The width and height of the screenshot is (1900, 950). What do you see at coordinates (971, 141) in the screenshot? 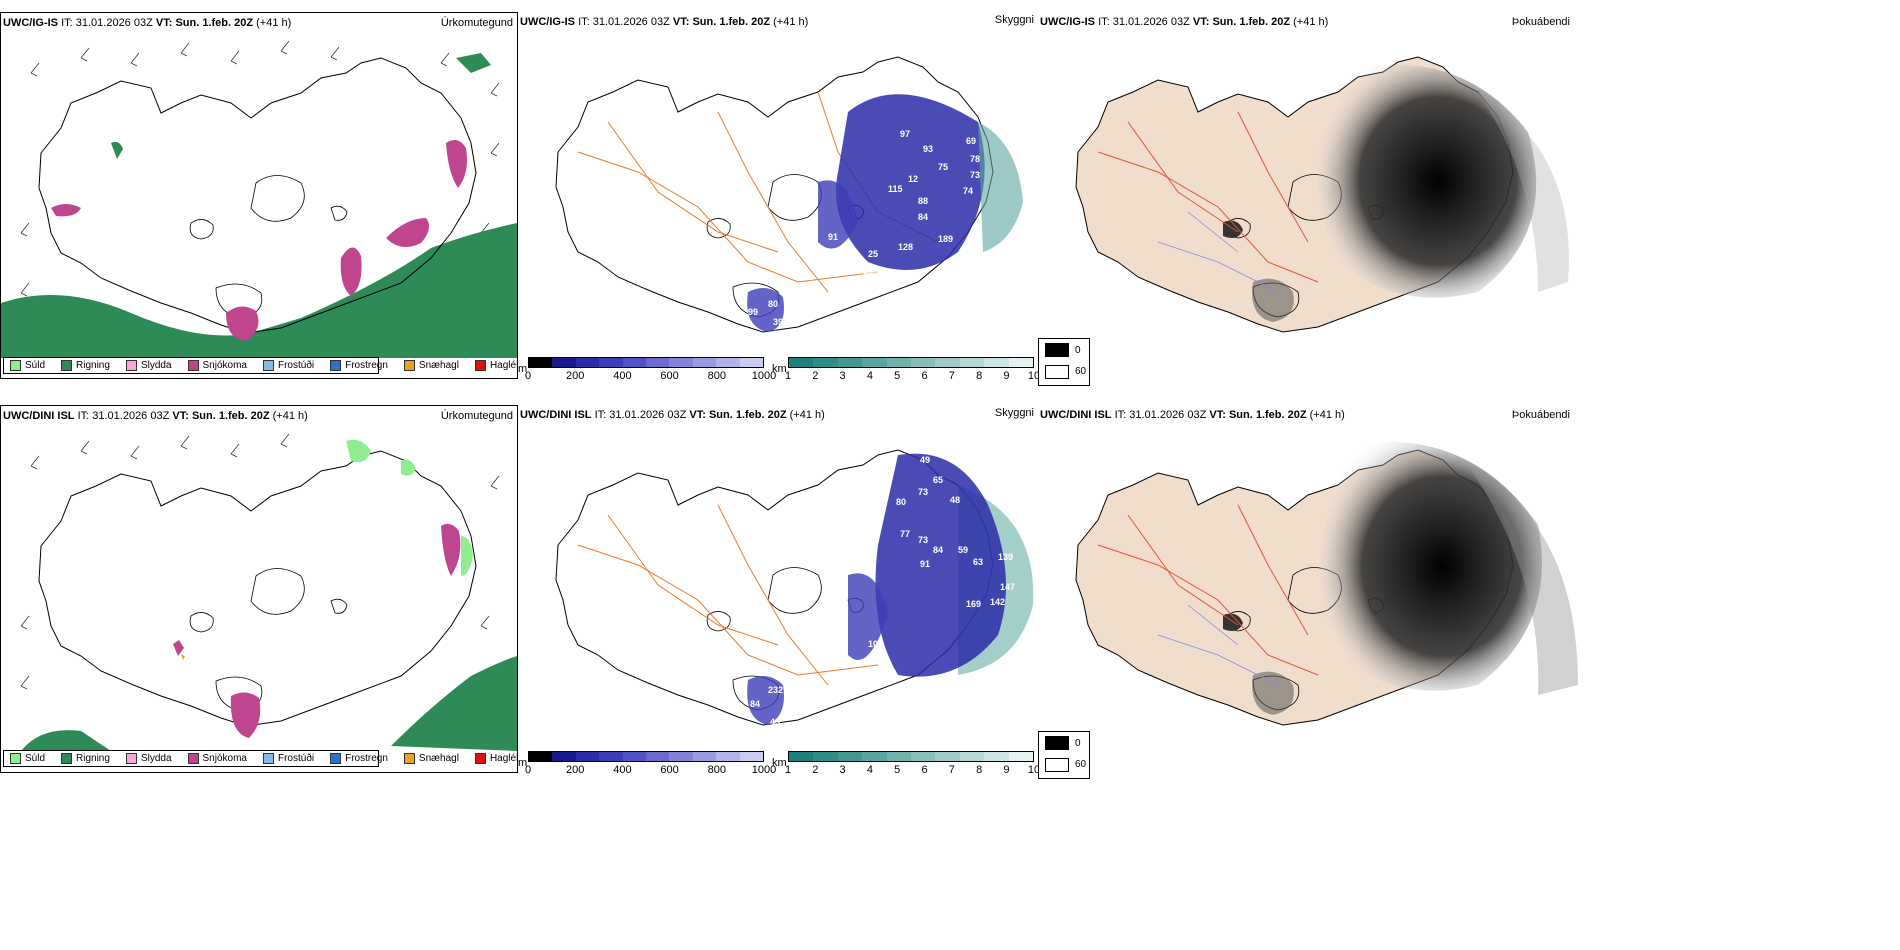
I see `cloud-number: 69` at bounding box center [971, 141].